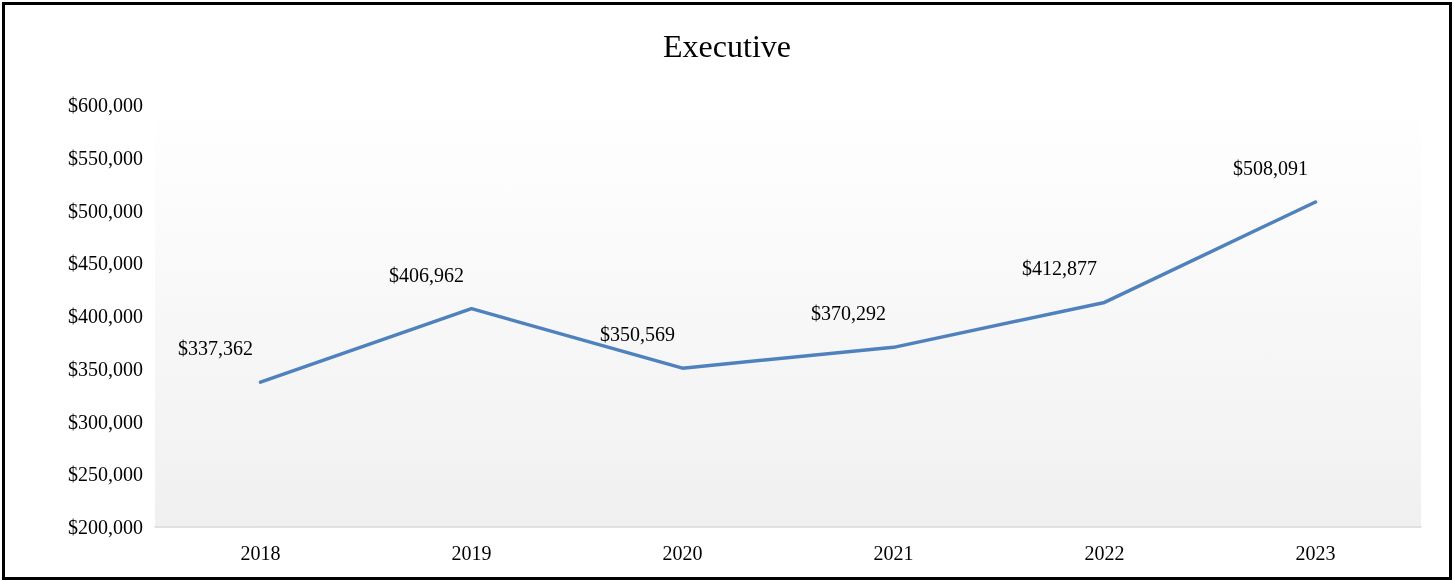  Describe the element at coordinates (471, 553) in the screenshot. I see `x-tick-label: 2019` at that location.